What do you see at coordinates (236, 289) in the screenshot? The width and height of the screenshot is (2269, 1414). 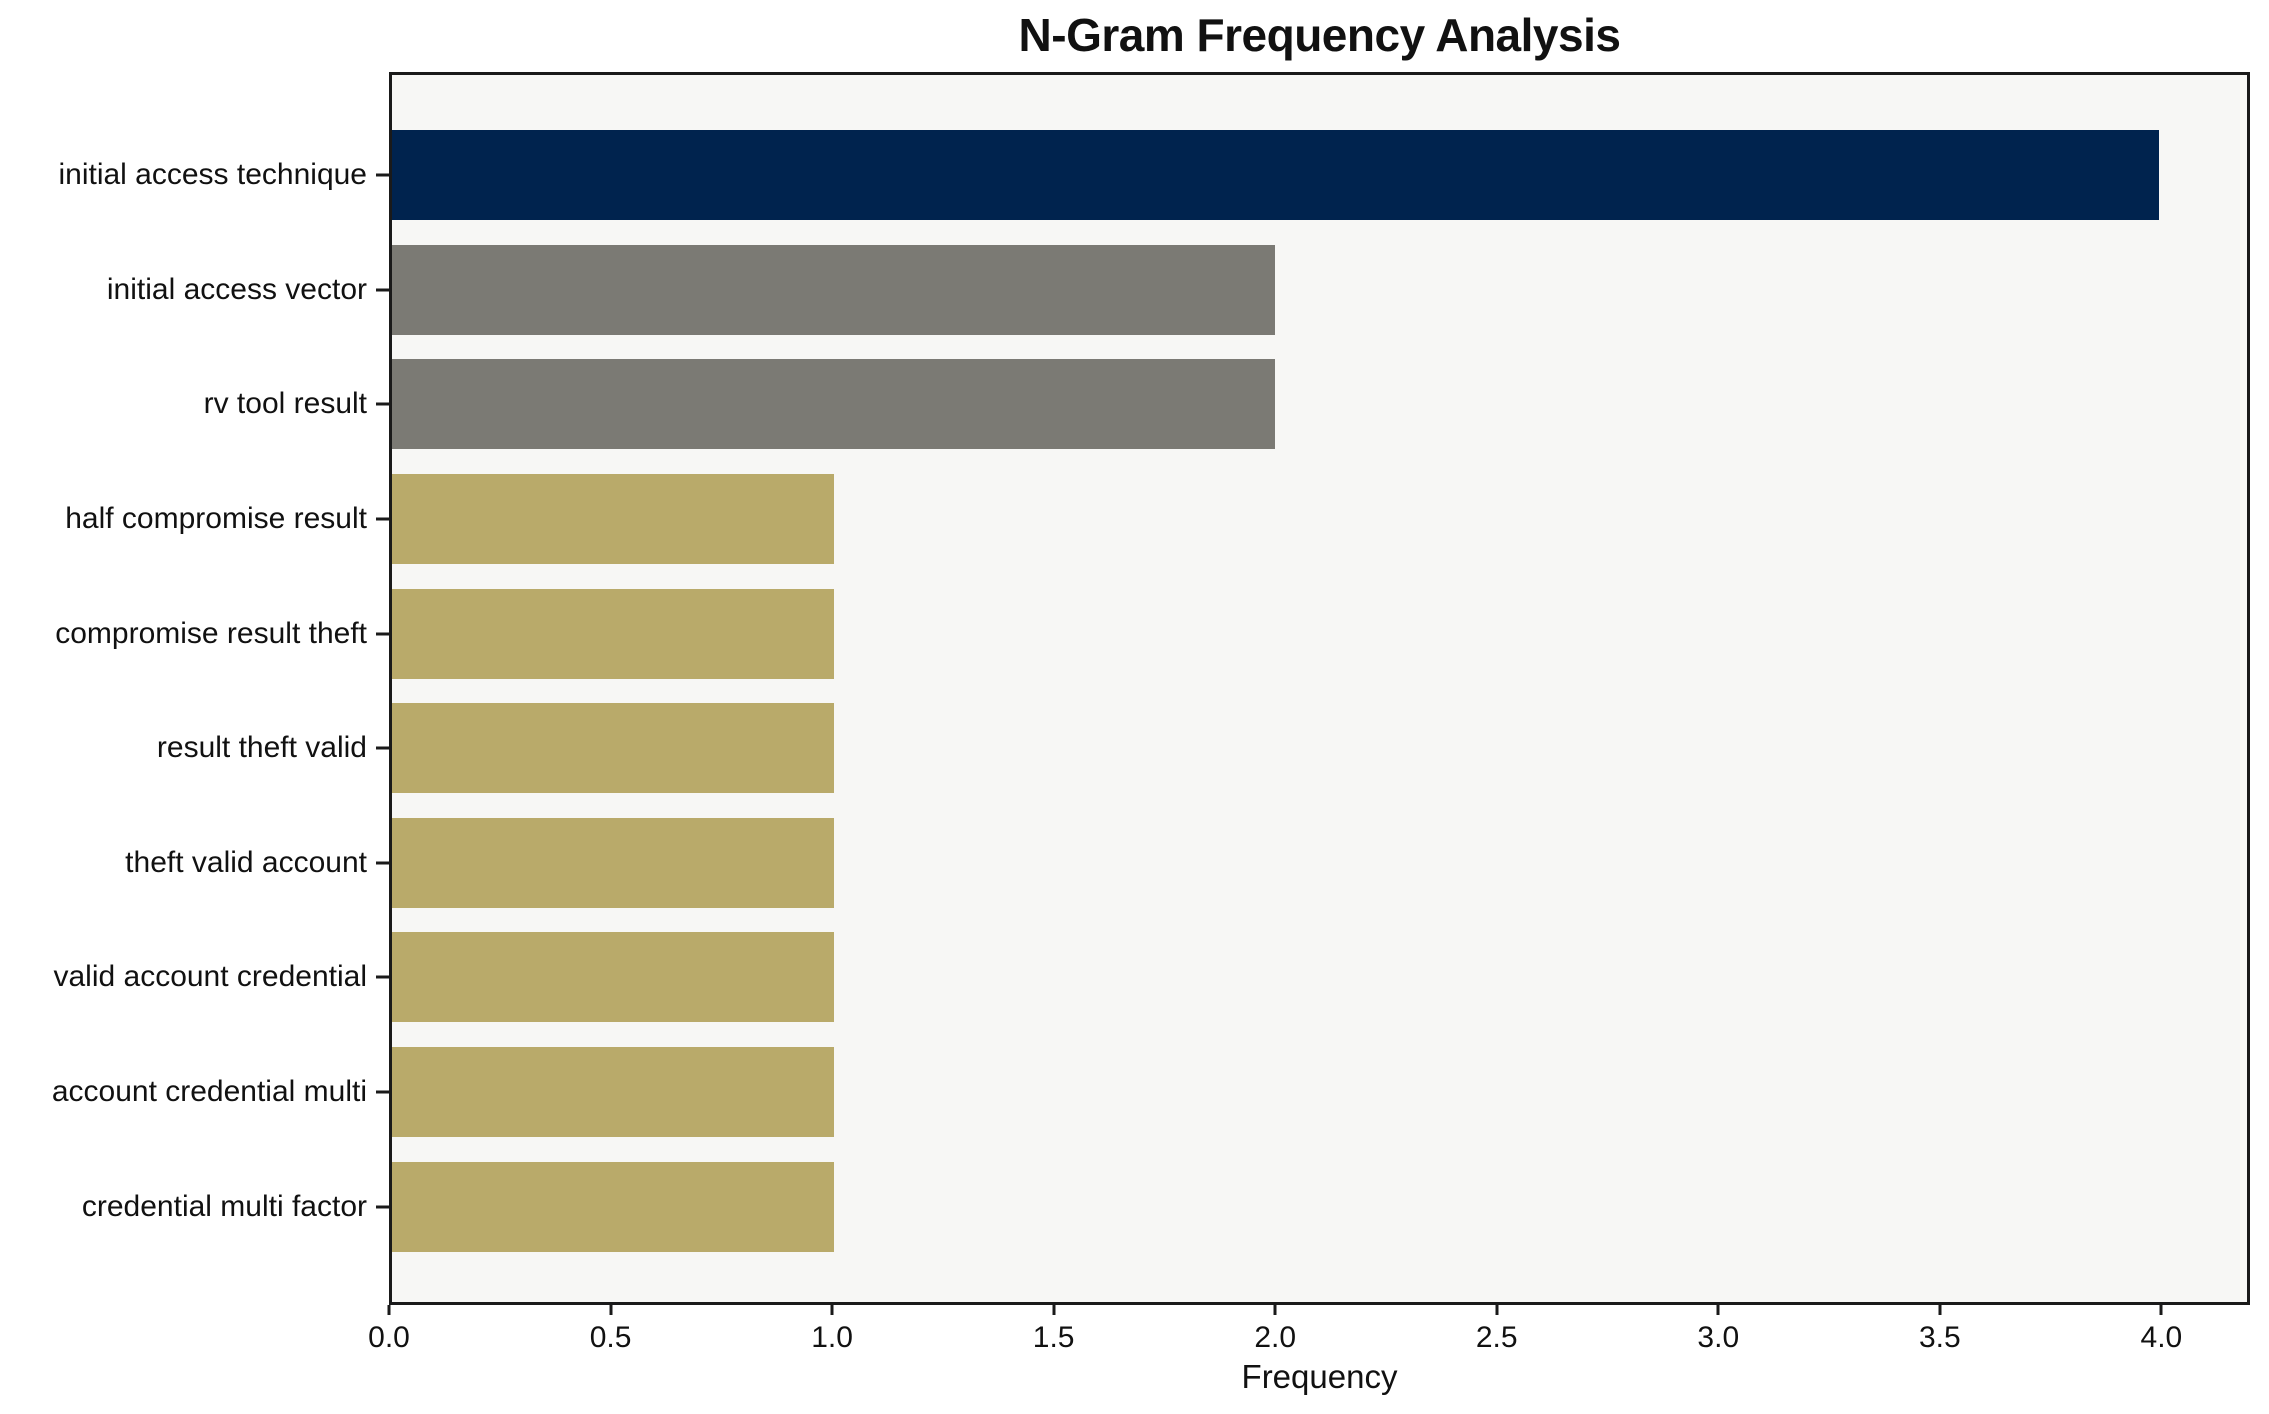 I see `y-axis-label: initial access vector` at bounding box center [236, 289].